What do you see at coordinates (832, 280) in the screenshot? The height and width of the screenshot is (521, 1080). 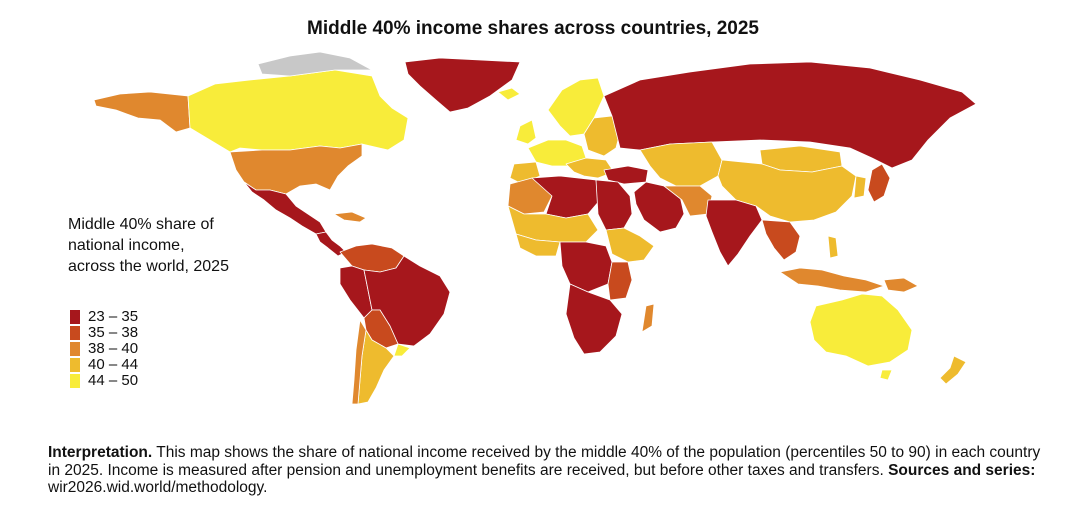 I see `region-indonesia` at bounding box center [832, 280].